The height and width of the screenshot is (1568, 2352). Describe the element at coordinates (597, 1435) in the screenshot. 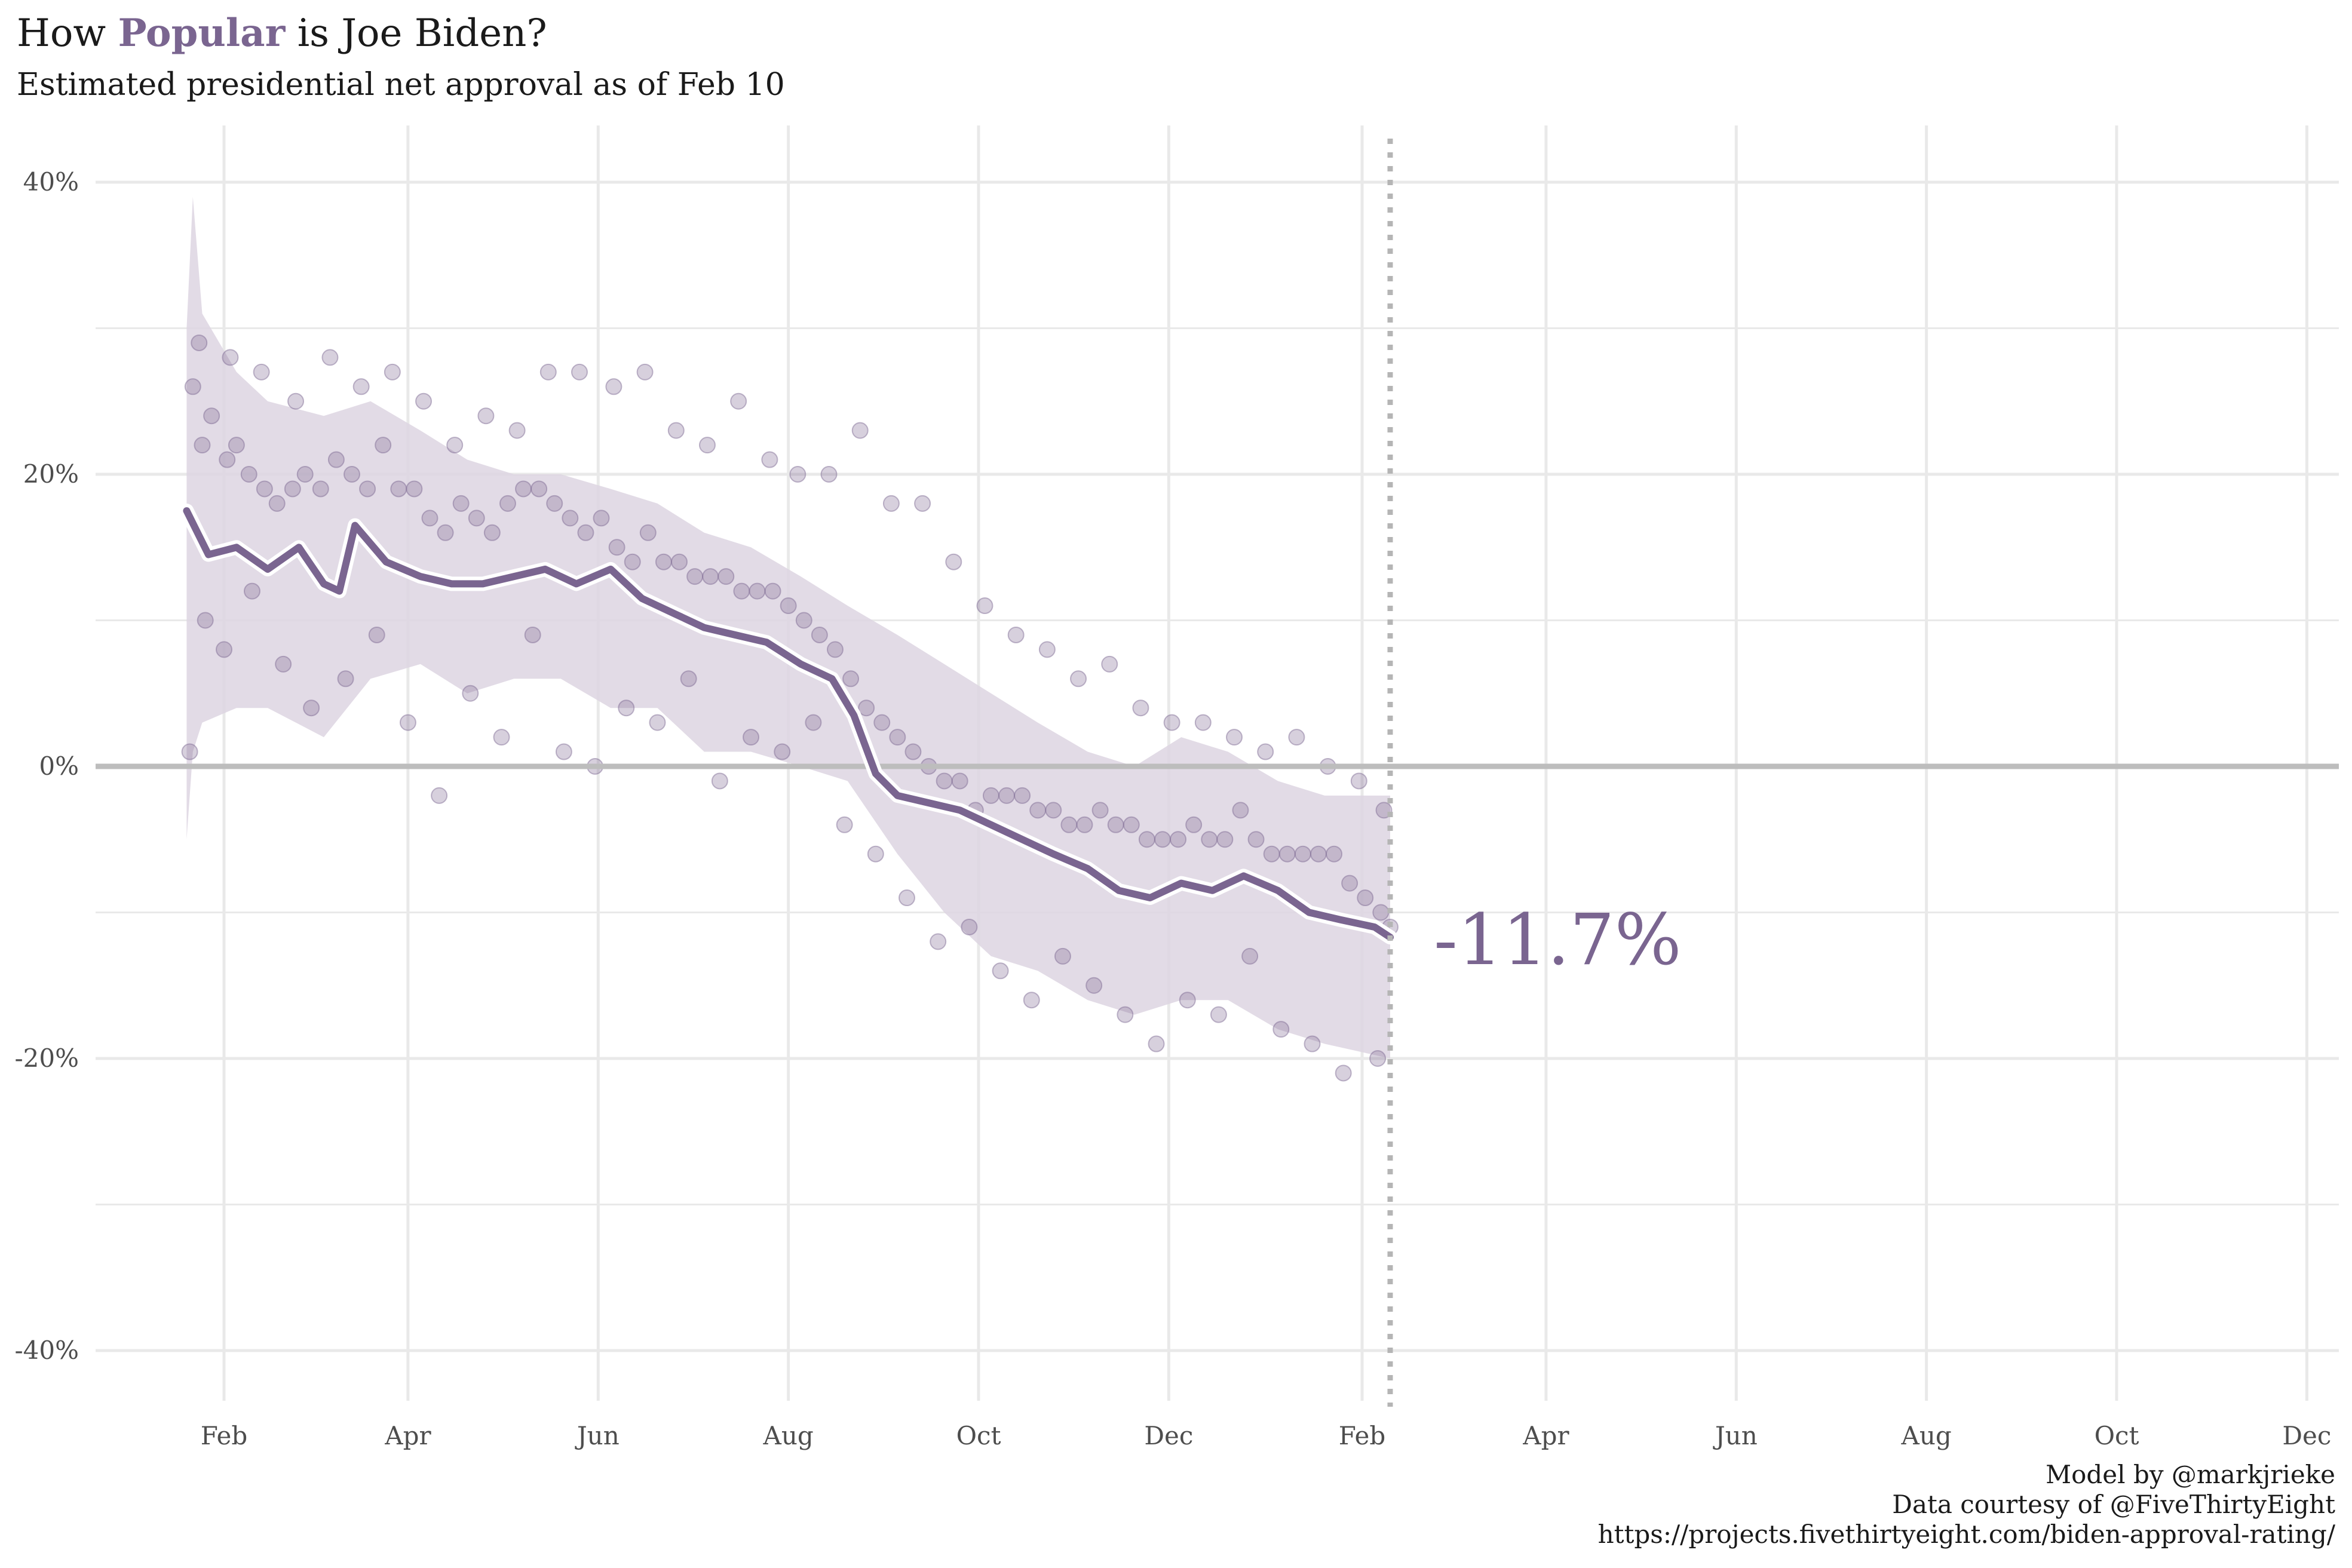

I see `x-tick-label: Jun` at that location.